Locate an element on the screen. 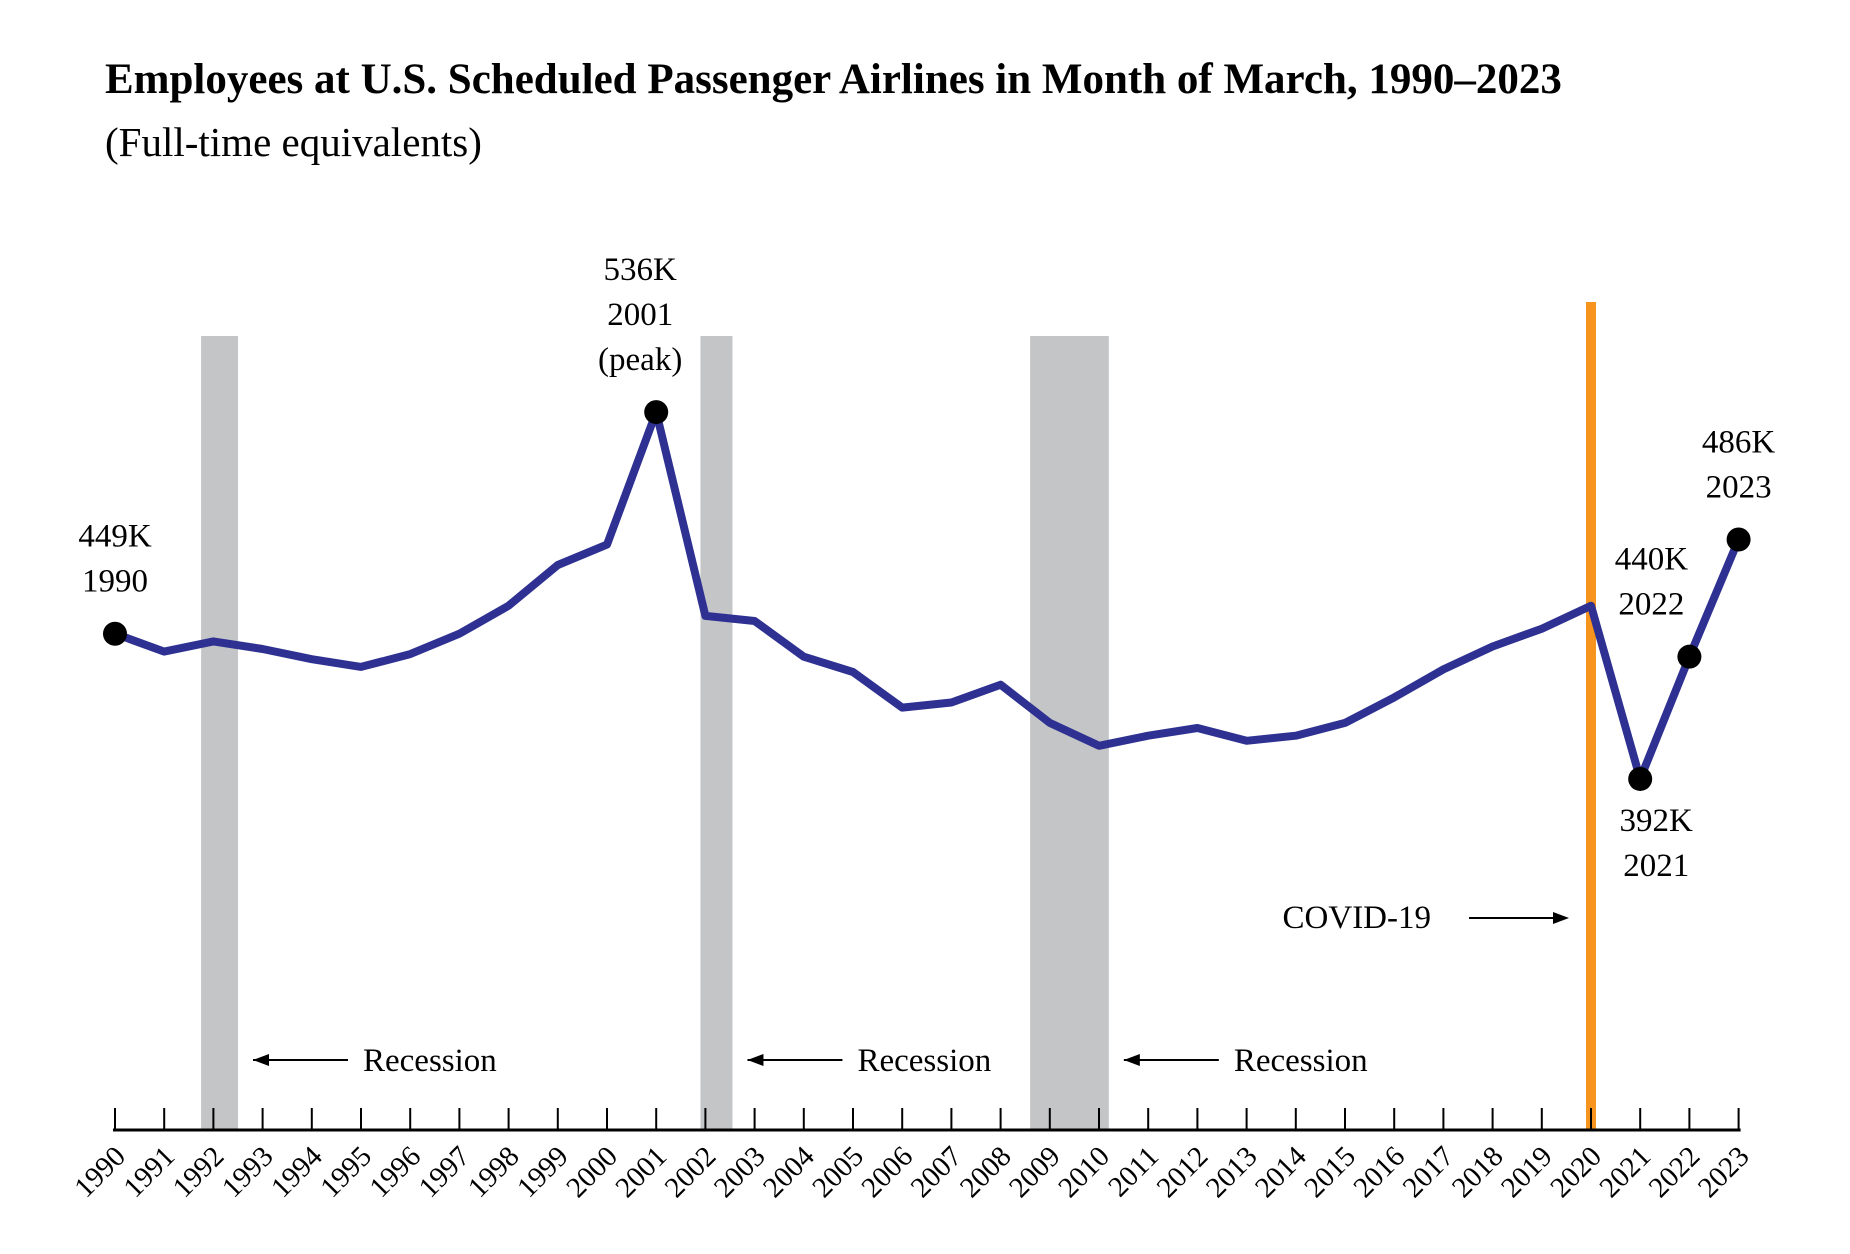 The height and width of the screenshot is (1254, 1850). x-tick-label: 2000 is located at coordinates (592, 1172).